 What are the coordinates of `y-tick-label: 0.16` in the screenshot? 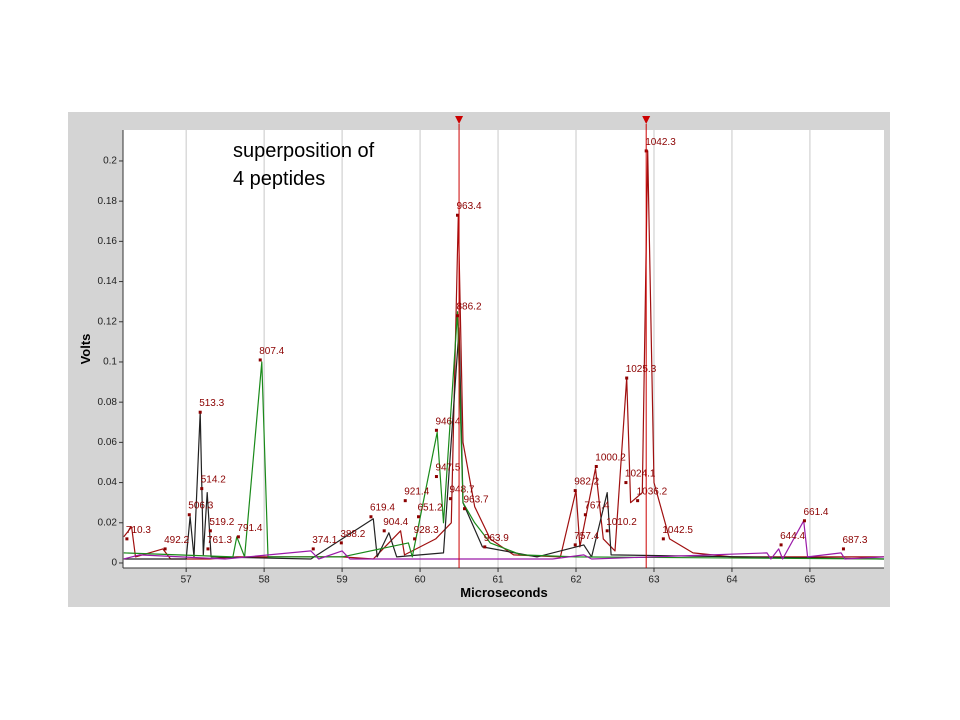 It's located at (108, 241).